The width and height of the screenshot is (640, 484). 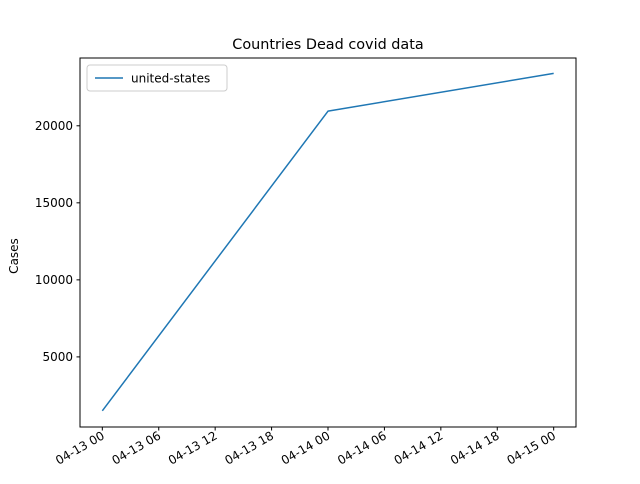 I want to click on legend: united-states, so click(x=157, y=78).